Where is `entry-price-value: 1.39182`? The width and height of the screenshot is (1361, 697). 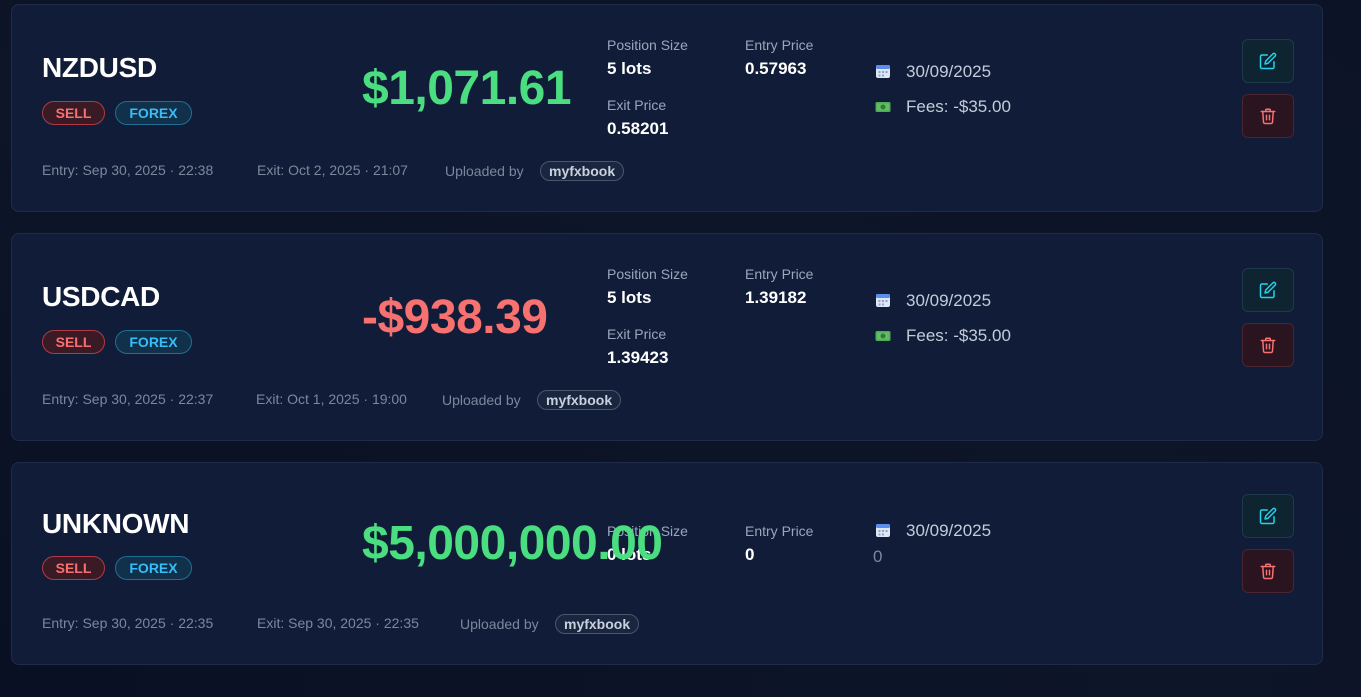
entry-price-value: 1.39182 is located at coordinates (776, 297).